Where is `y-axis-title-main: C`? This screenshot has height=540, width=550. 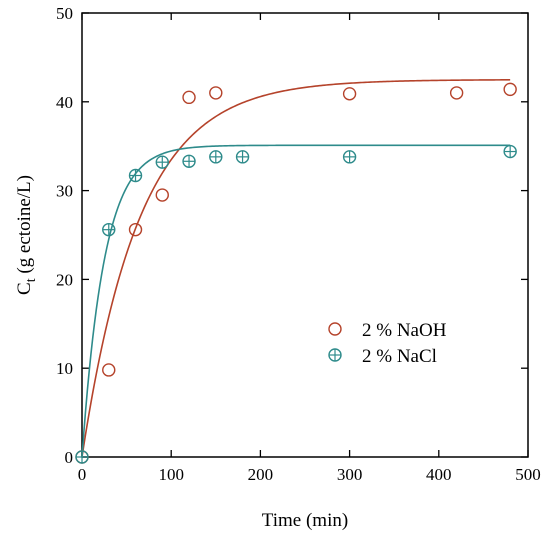
y-axis-title-main: C is located at coordinates (24, 288).